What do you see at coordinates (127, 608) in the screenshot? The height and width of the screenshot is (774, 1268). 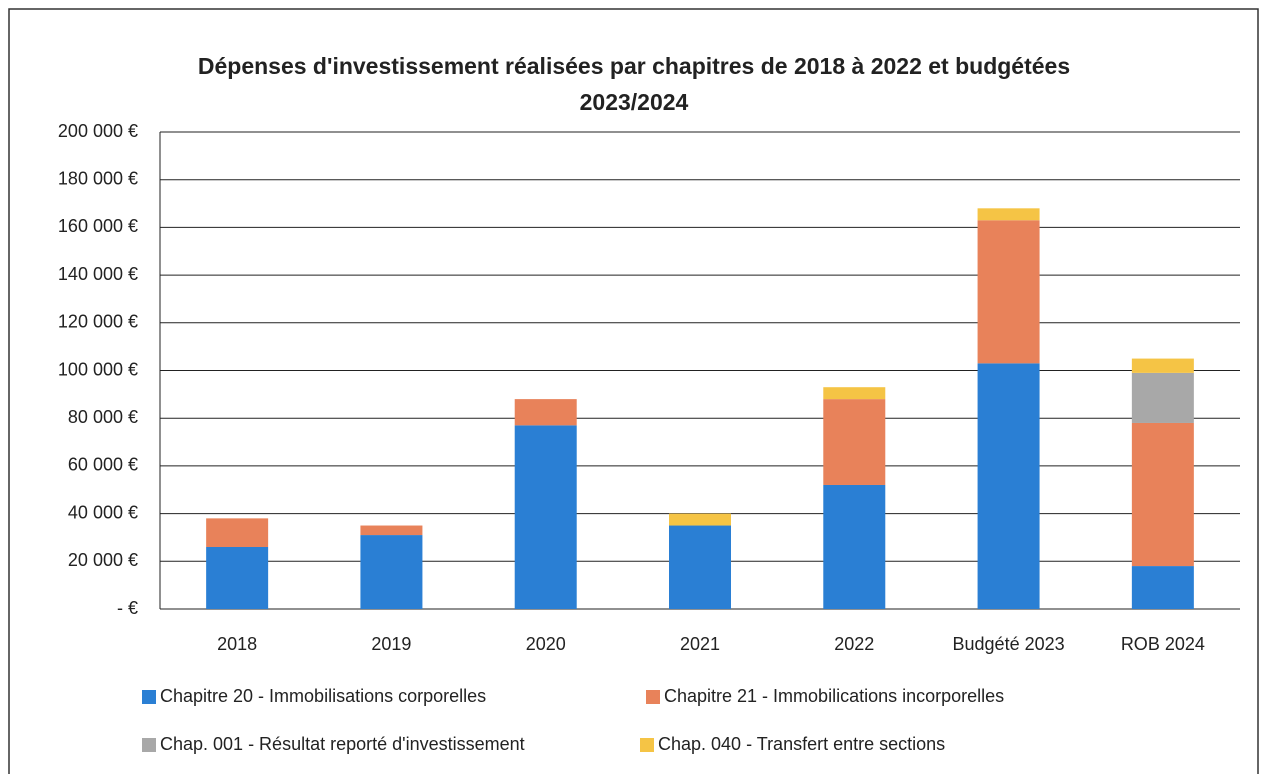 I see `y-tick-label: - €` at bounding box center [127, 608].